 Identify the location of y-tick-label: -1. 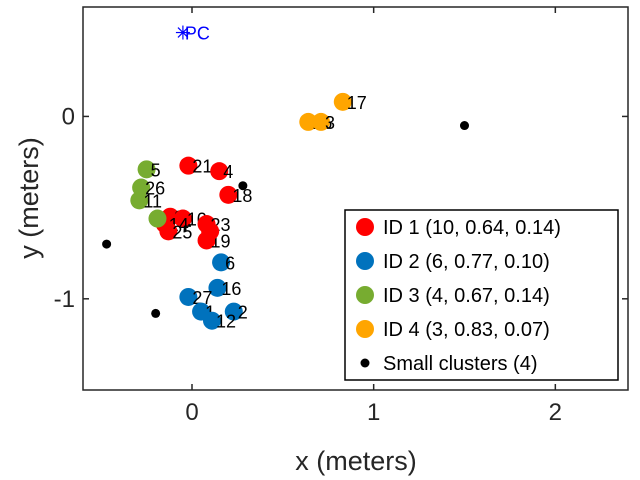
(64, 299).